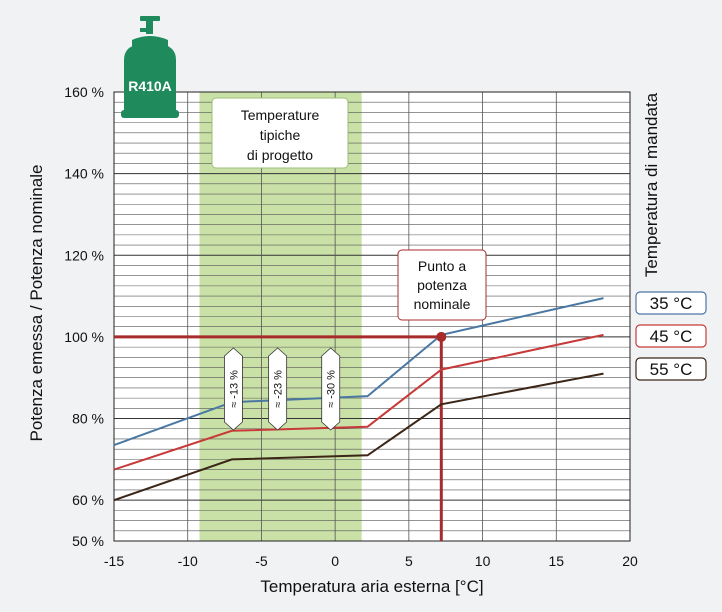 The height and width of the screenshot is (612, 722). I want to click on nominal-note-line-1: Punto a, so click(442, 266).